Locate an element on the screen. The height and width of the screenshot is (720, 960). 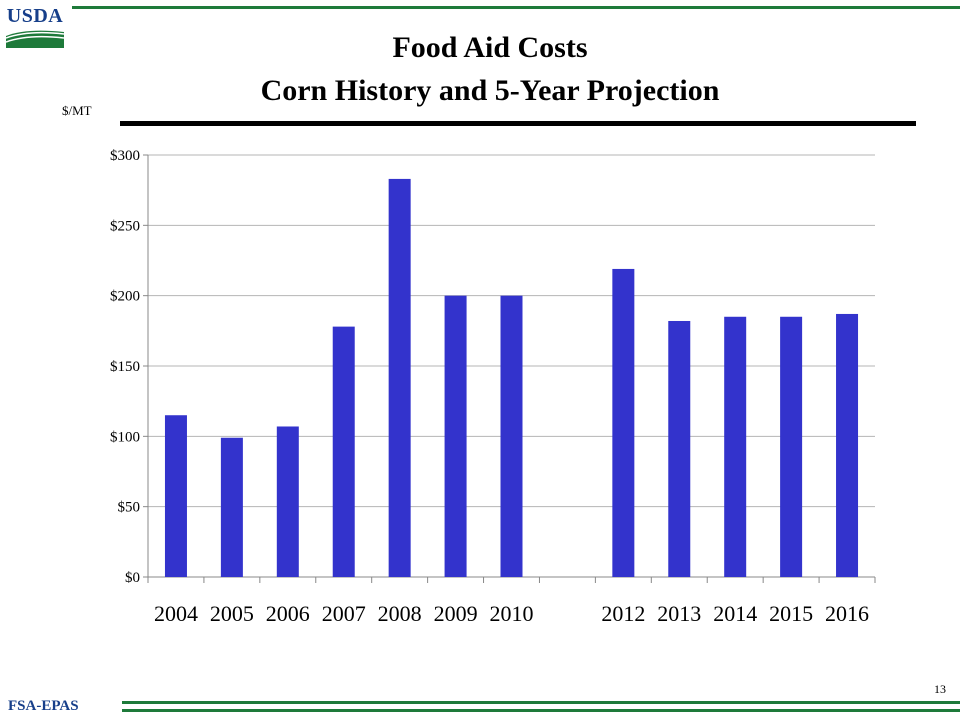
x-tick-label: 2007 is located at coordinates (344, 613).